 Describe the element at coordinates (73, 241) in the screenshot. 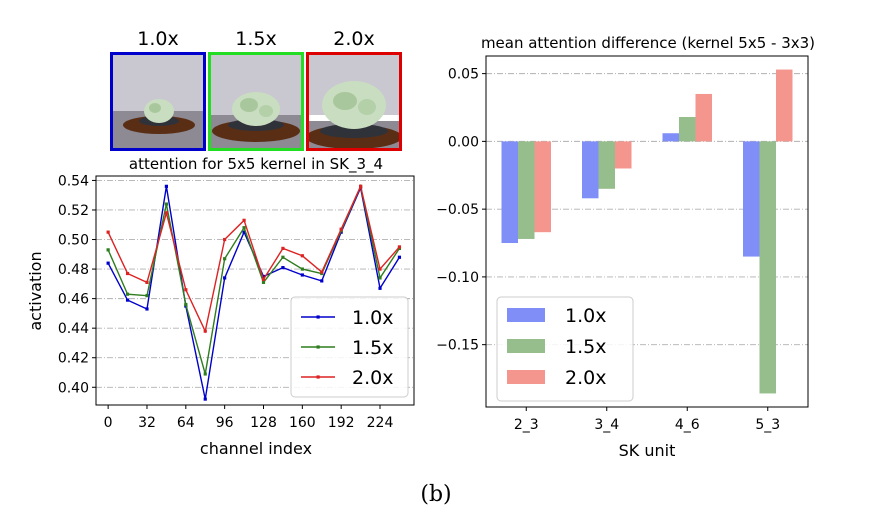

I see `line-chart-ytick-label: 0.50` at that location.